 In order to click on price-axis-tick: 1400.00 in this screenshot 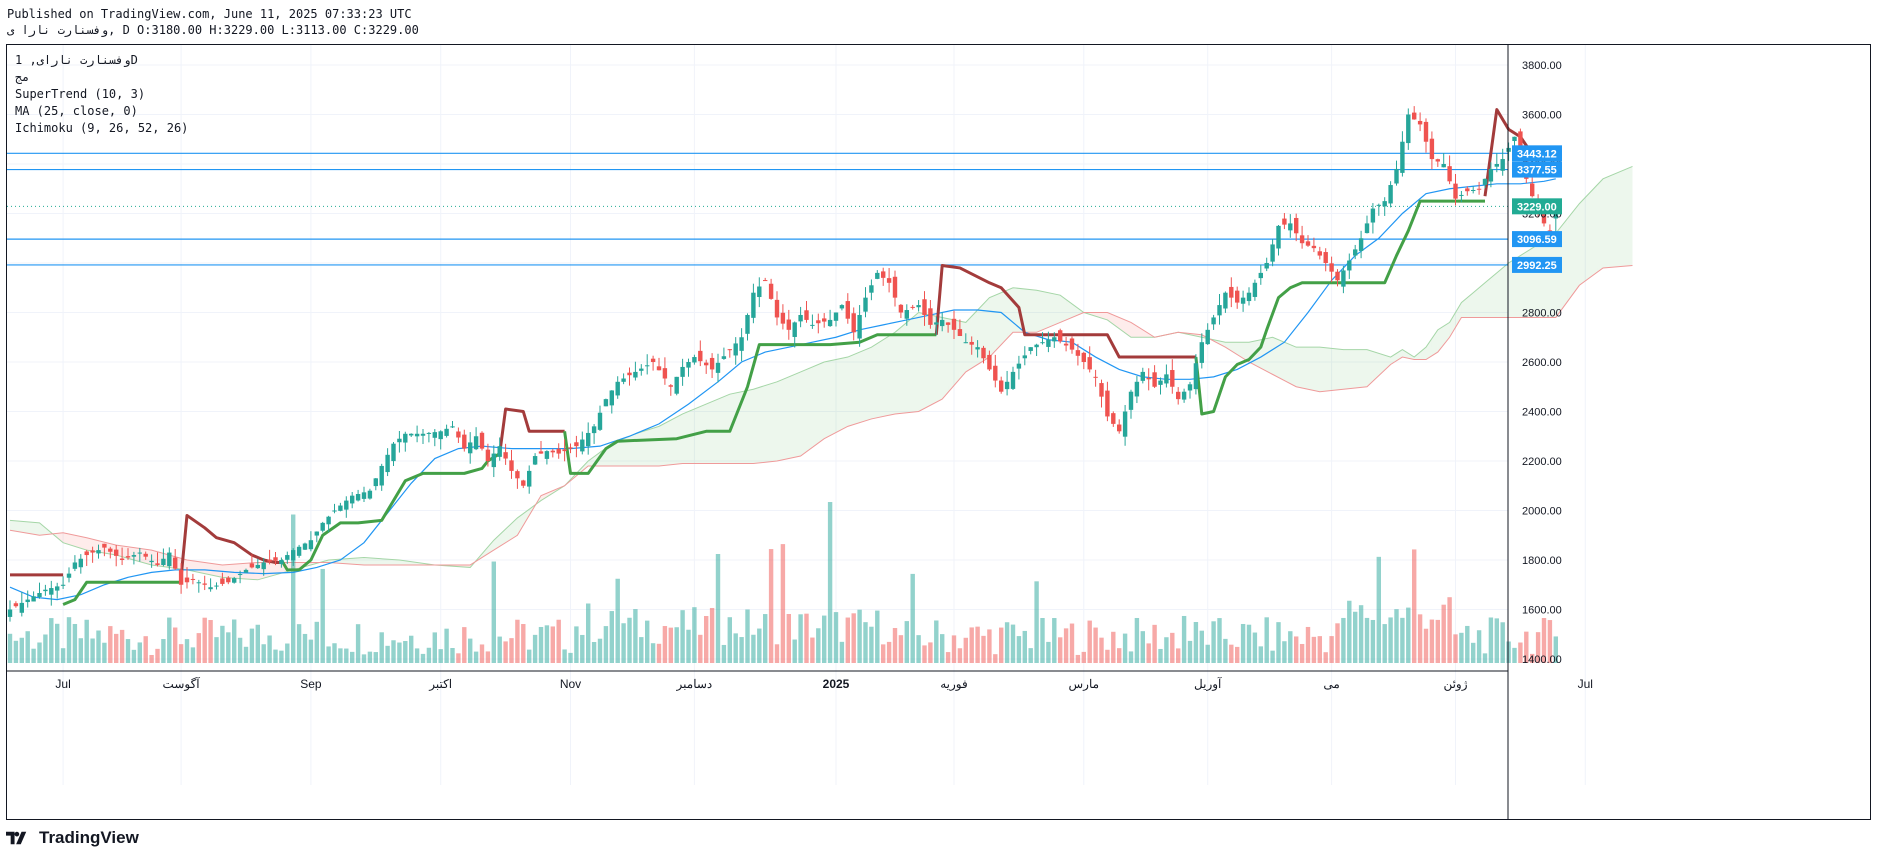, I will do `click(1542, 660)`.